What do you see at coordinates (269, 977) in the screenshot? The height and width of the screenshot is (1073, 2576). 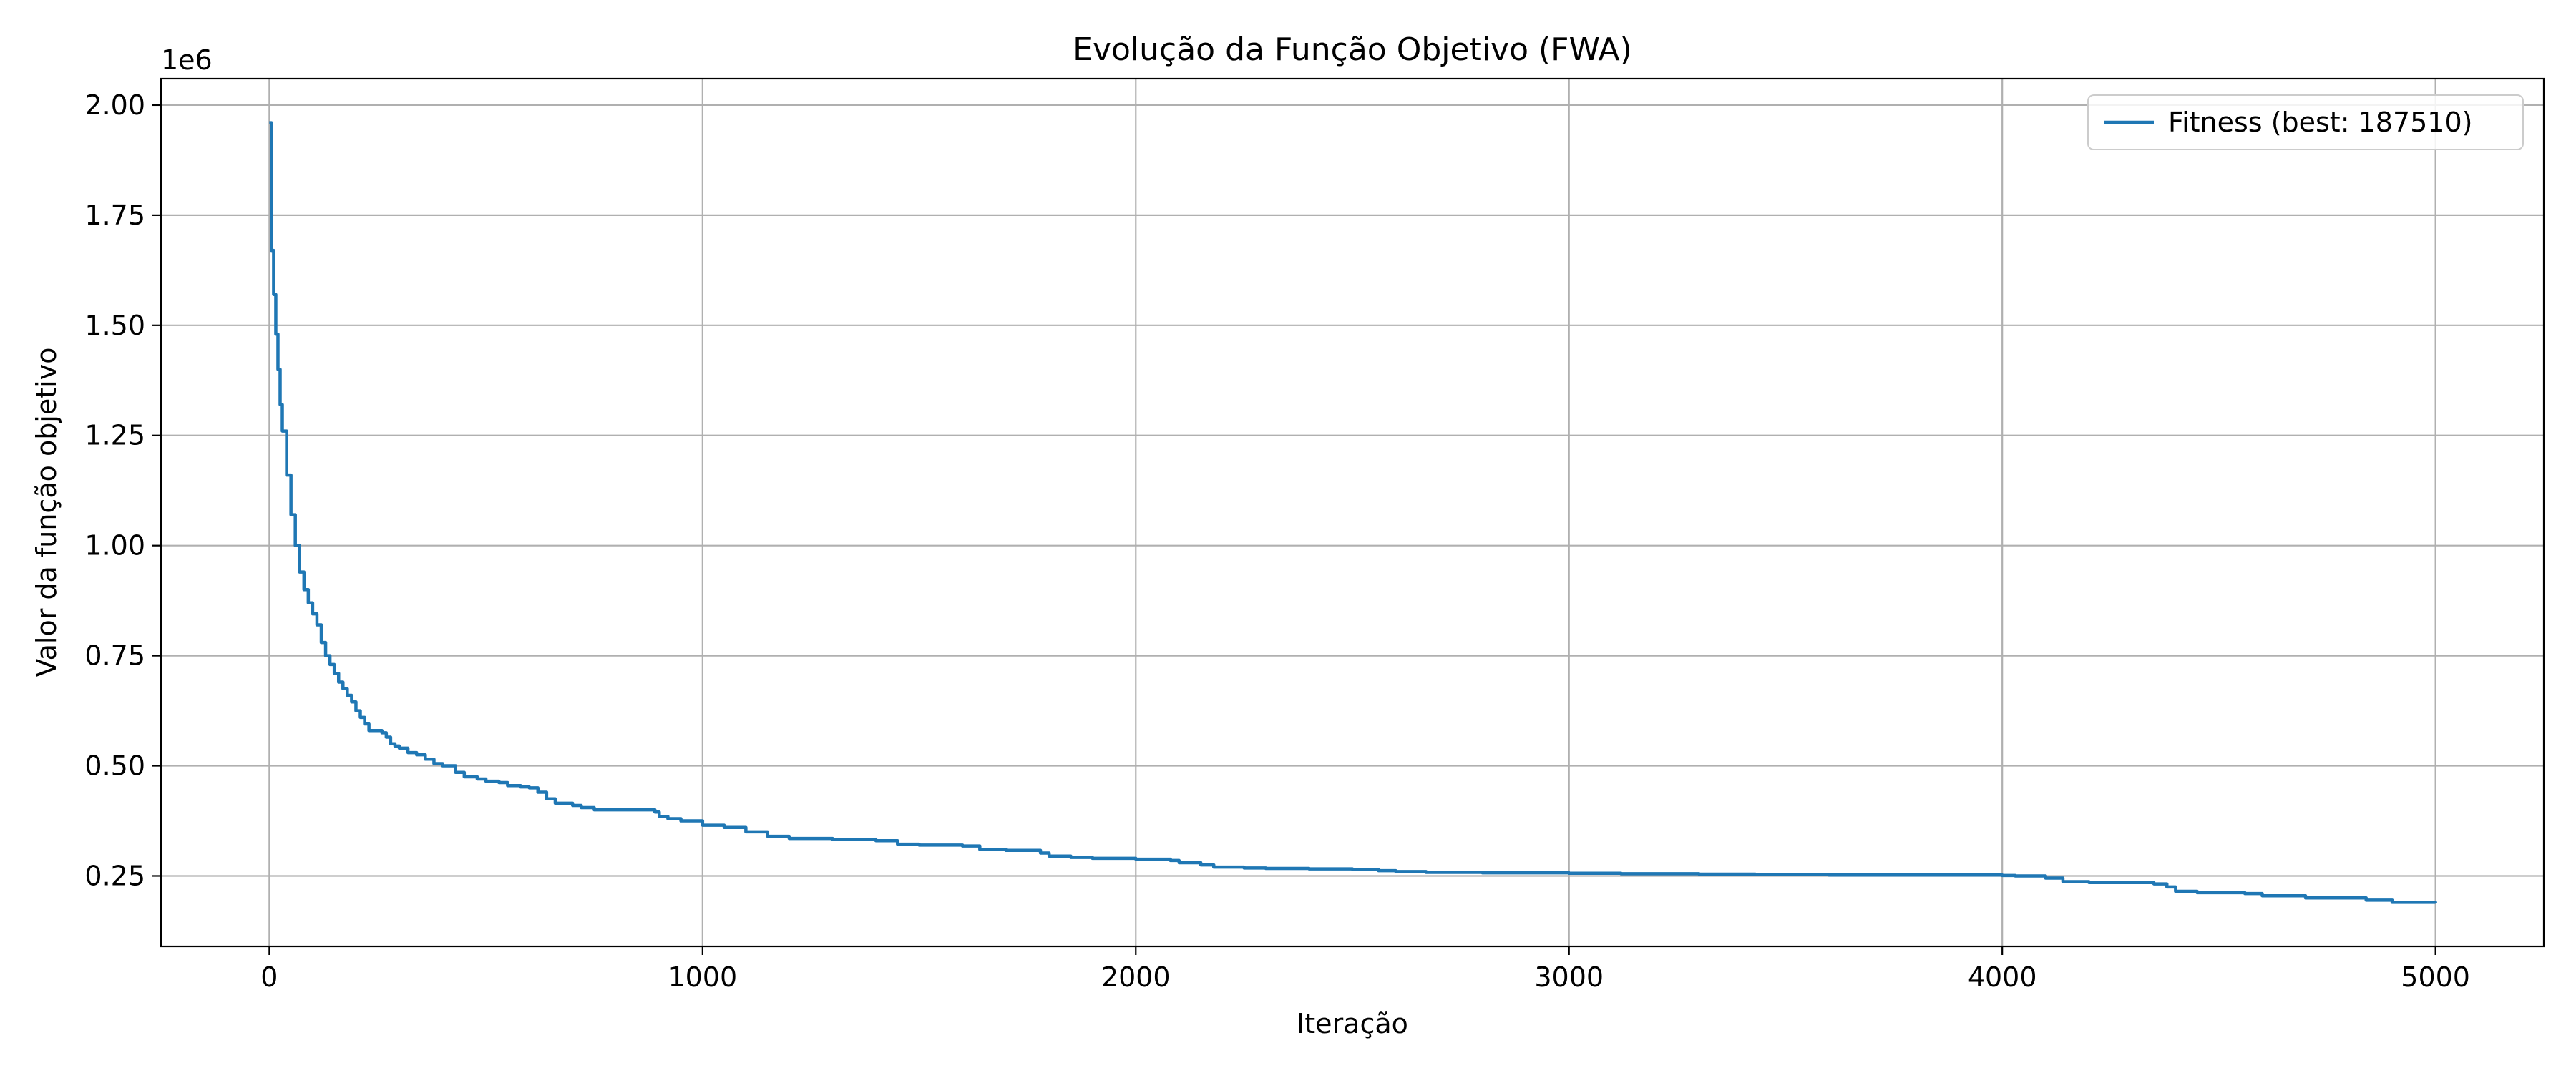 I see `x-tick-label: 0` at bounding box center [269, 977].